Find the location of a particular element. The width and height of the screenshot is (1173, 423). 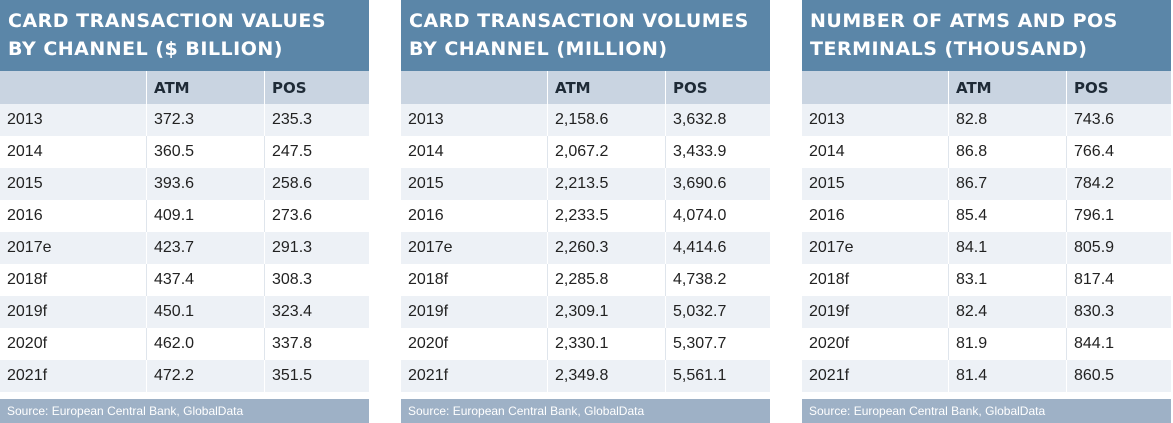

table-row: 2019f 82.4 830.3 is located at coordinates (986, 312).